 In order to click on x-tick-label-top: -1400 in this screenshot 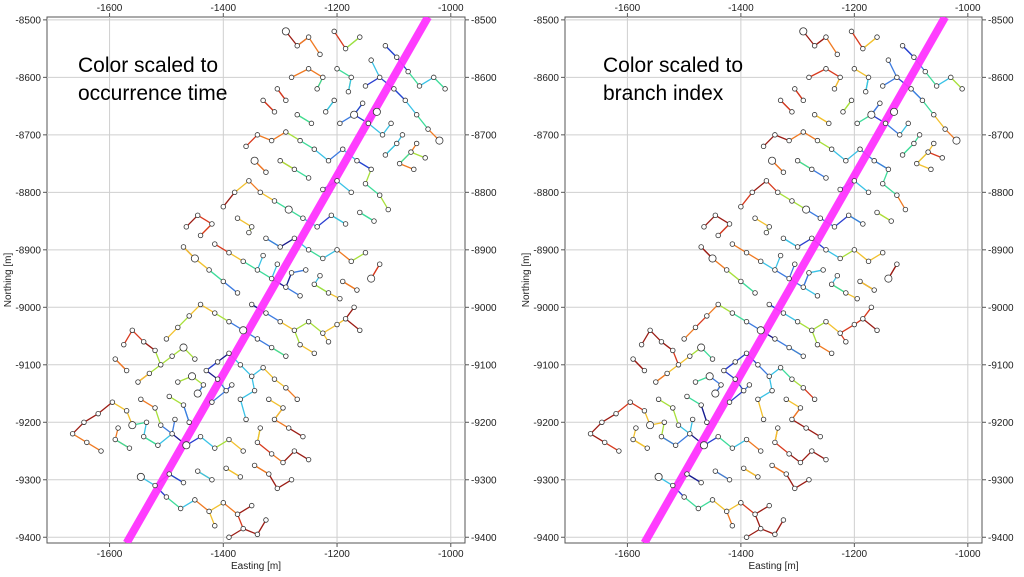, I will do `click(224, 8)`.